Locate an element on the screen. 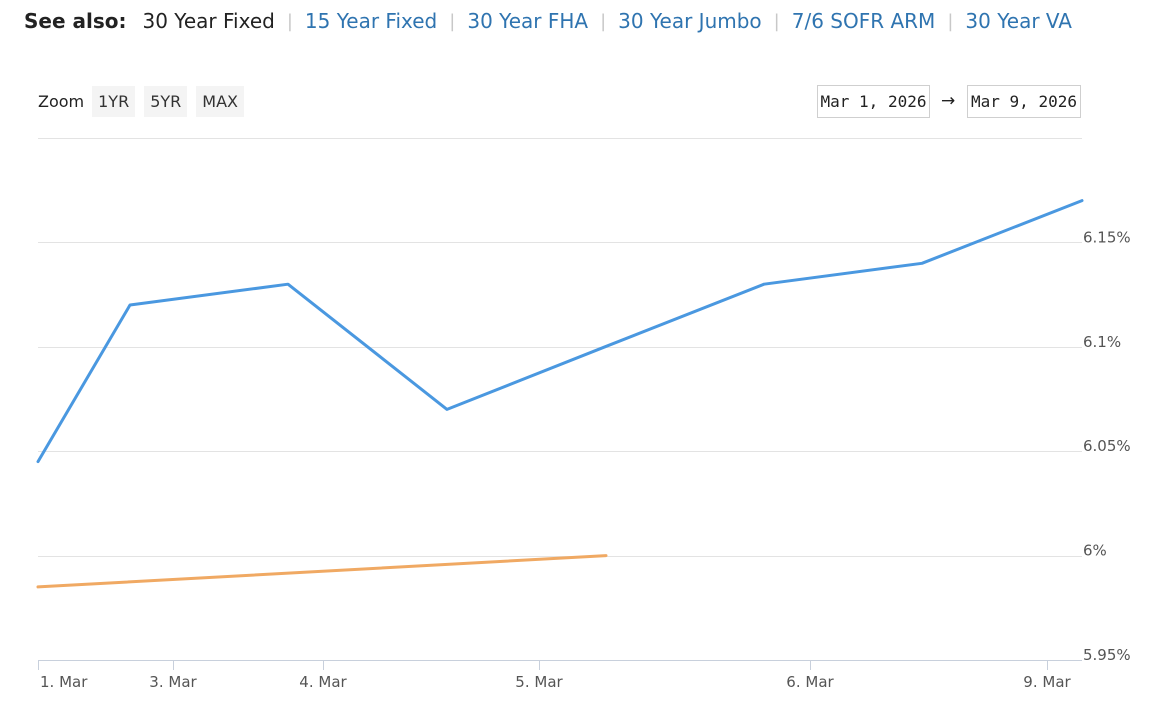 This screenshot has width=1167, height=721. see-also-30-year-fha-link: 30 Year FHA is located at coordinates (528, 21).